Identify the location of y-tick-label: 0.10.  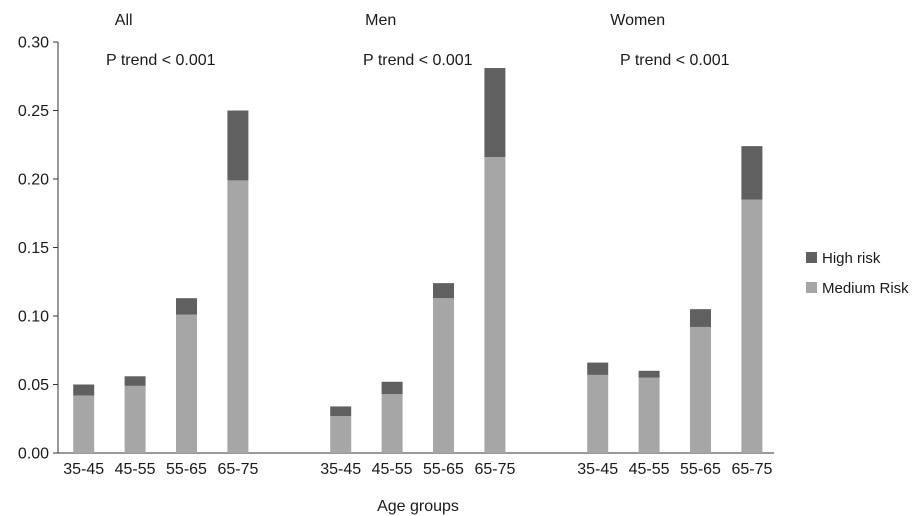
(33, 317).